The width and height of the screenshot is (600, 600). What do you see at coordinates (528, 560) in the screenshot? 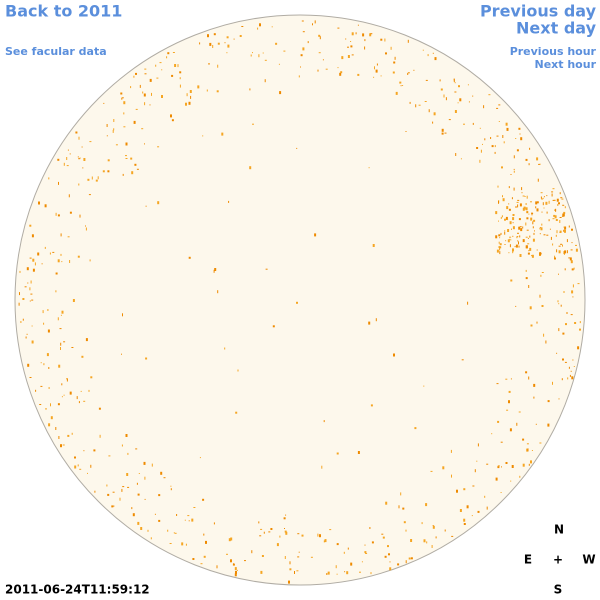
I see `compass-east: E` at bounding box center [528, 560].